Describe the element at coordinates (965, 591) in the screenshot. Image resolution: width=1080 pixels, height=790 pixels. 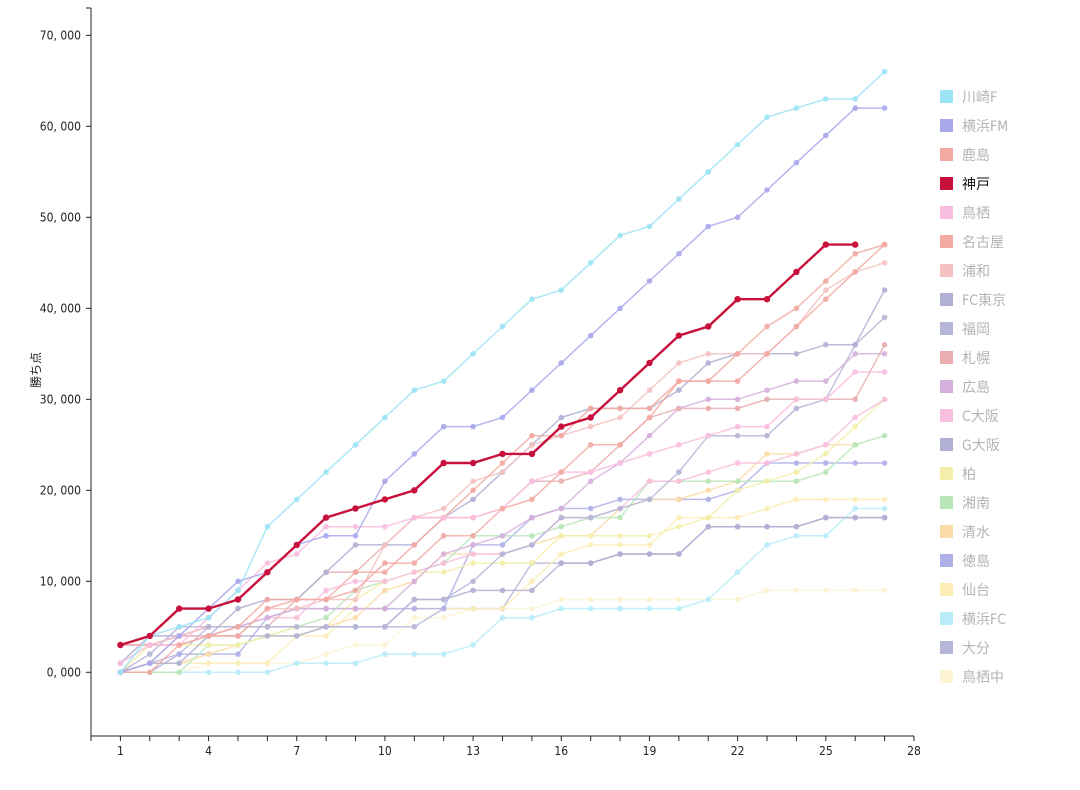
I see `legend-item: 仙台` at that location.